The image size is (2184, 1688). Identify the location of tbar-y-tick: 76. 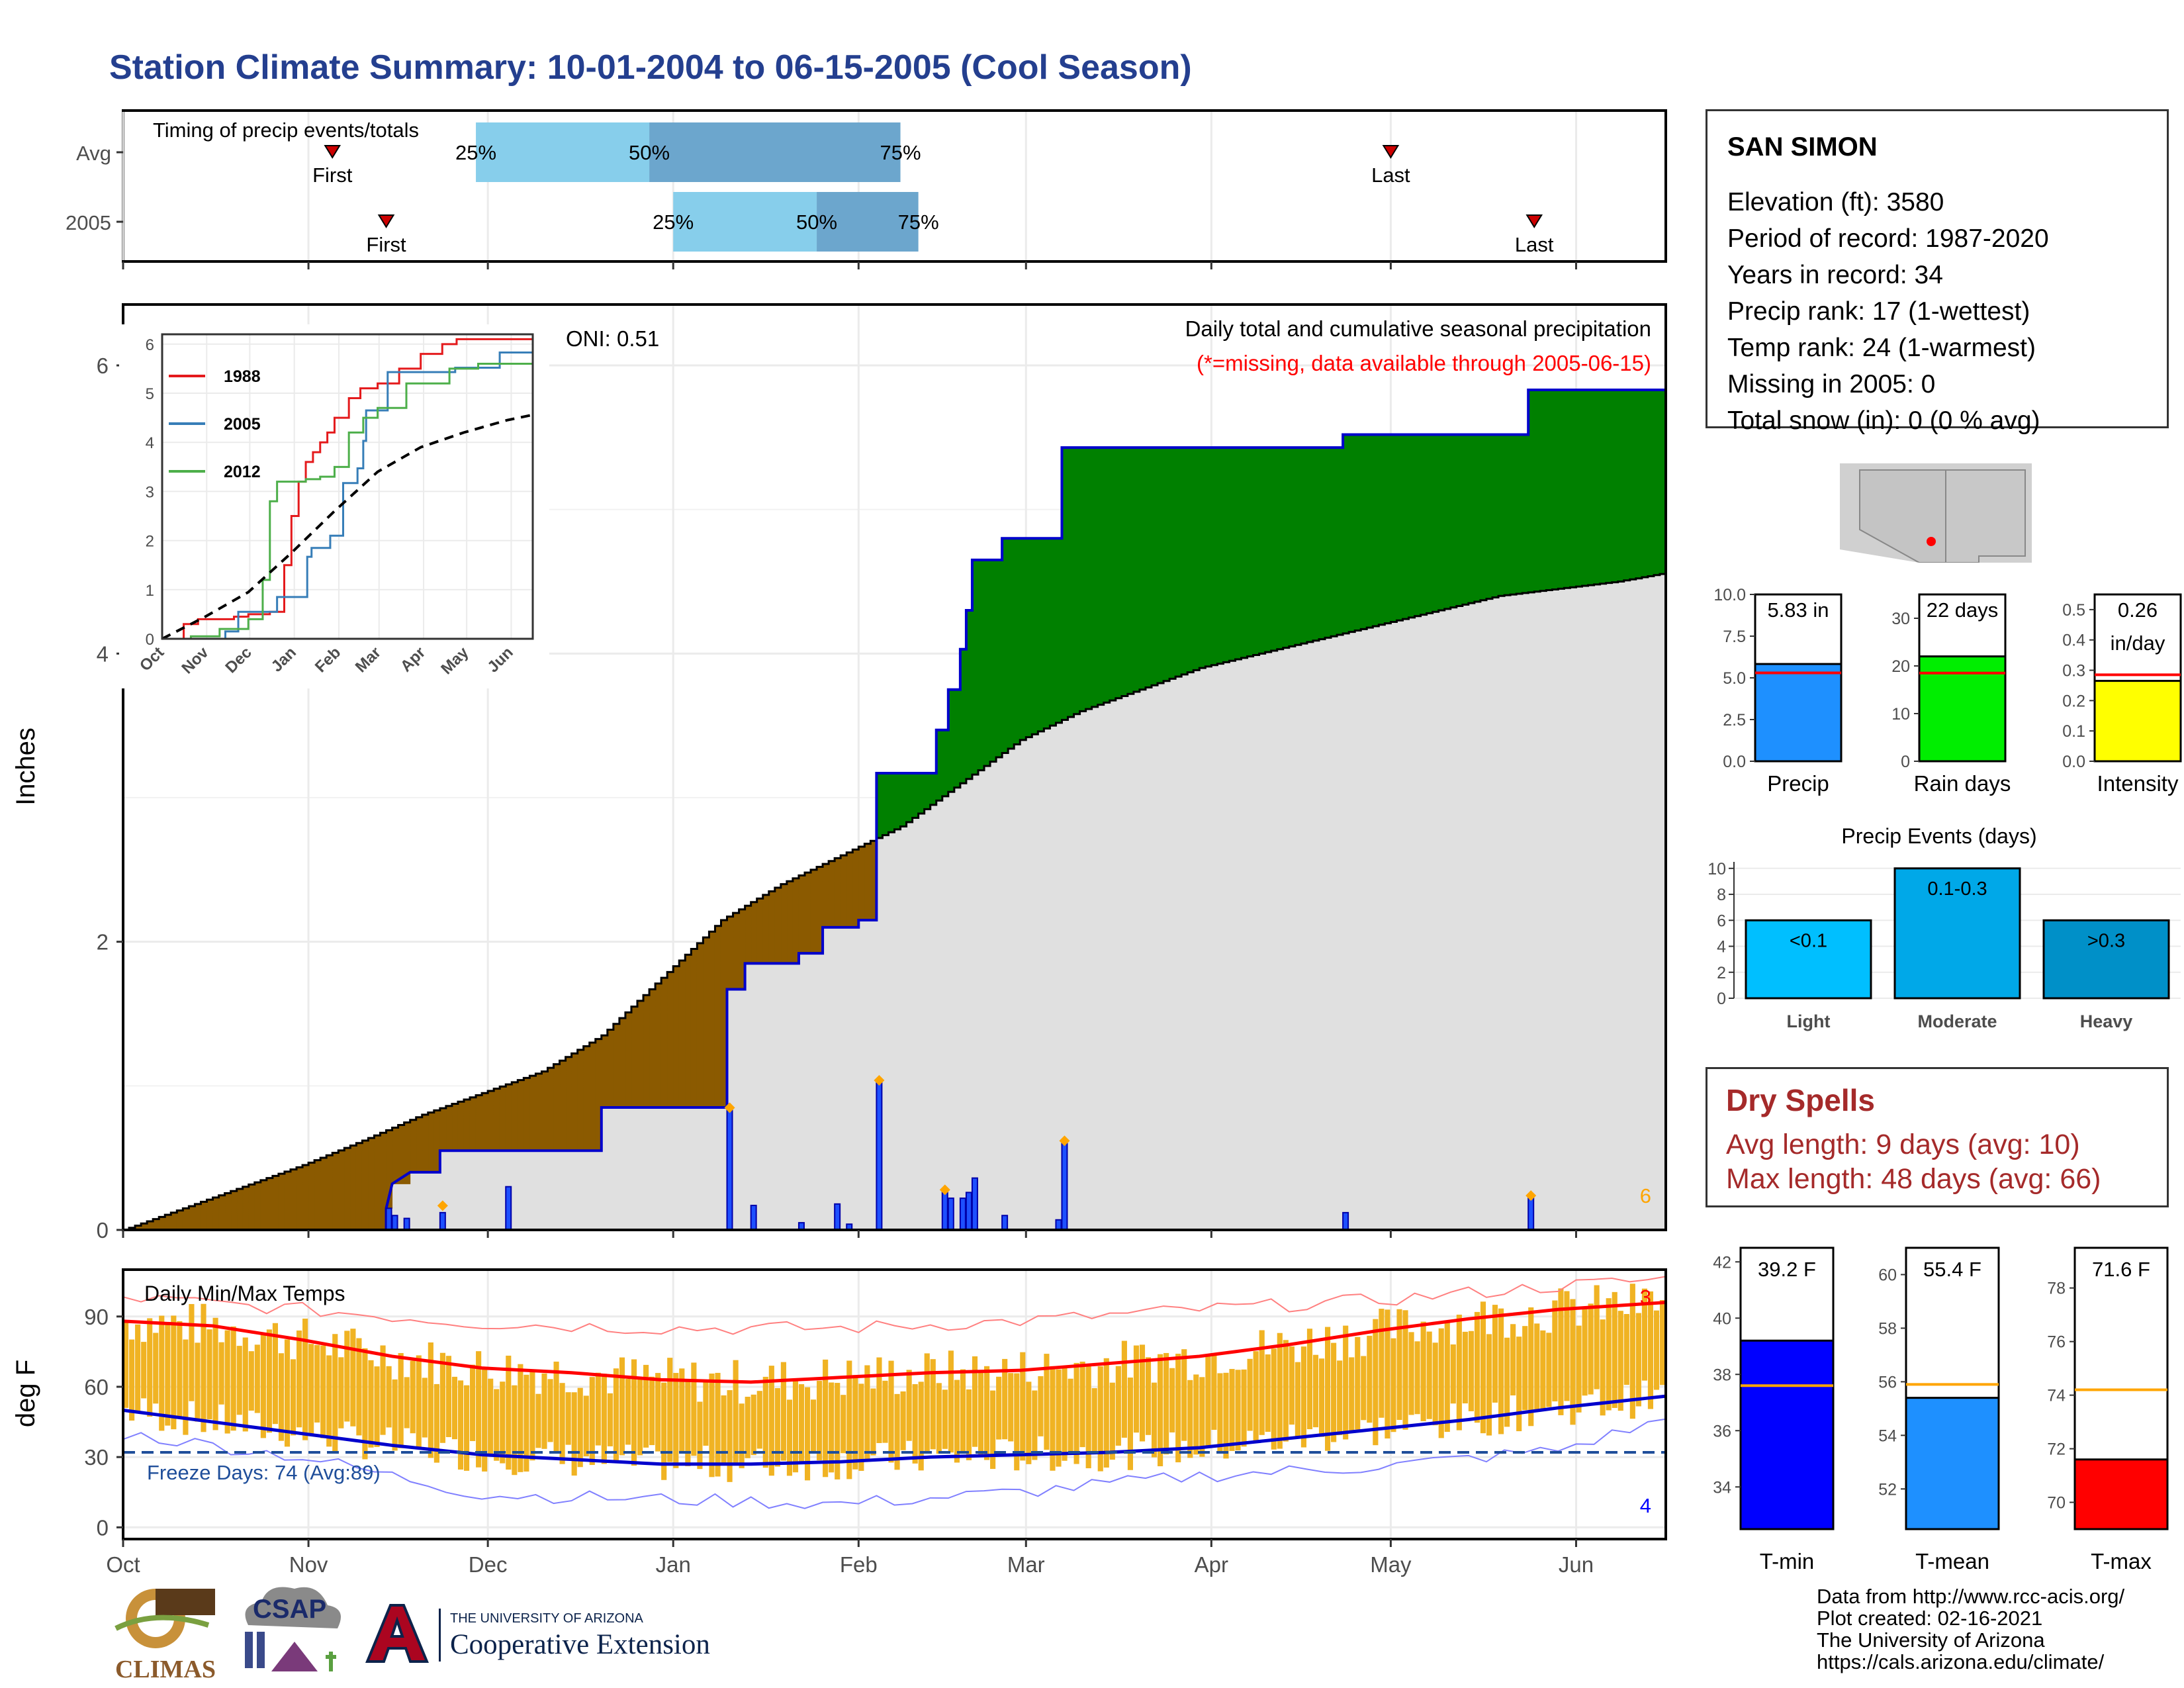
(2056, 1342).